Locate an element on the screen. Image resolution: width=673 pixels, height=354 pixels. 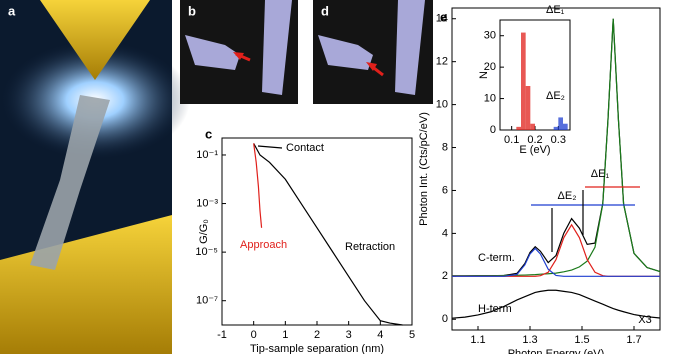
x-tick-label: -1 is located at coordinates (222, 335).